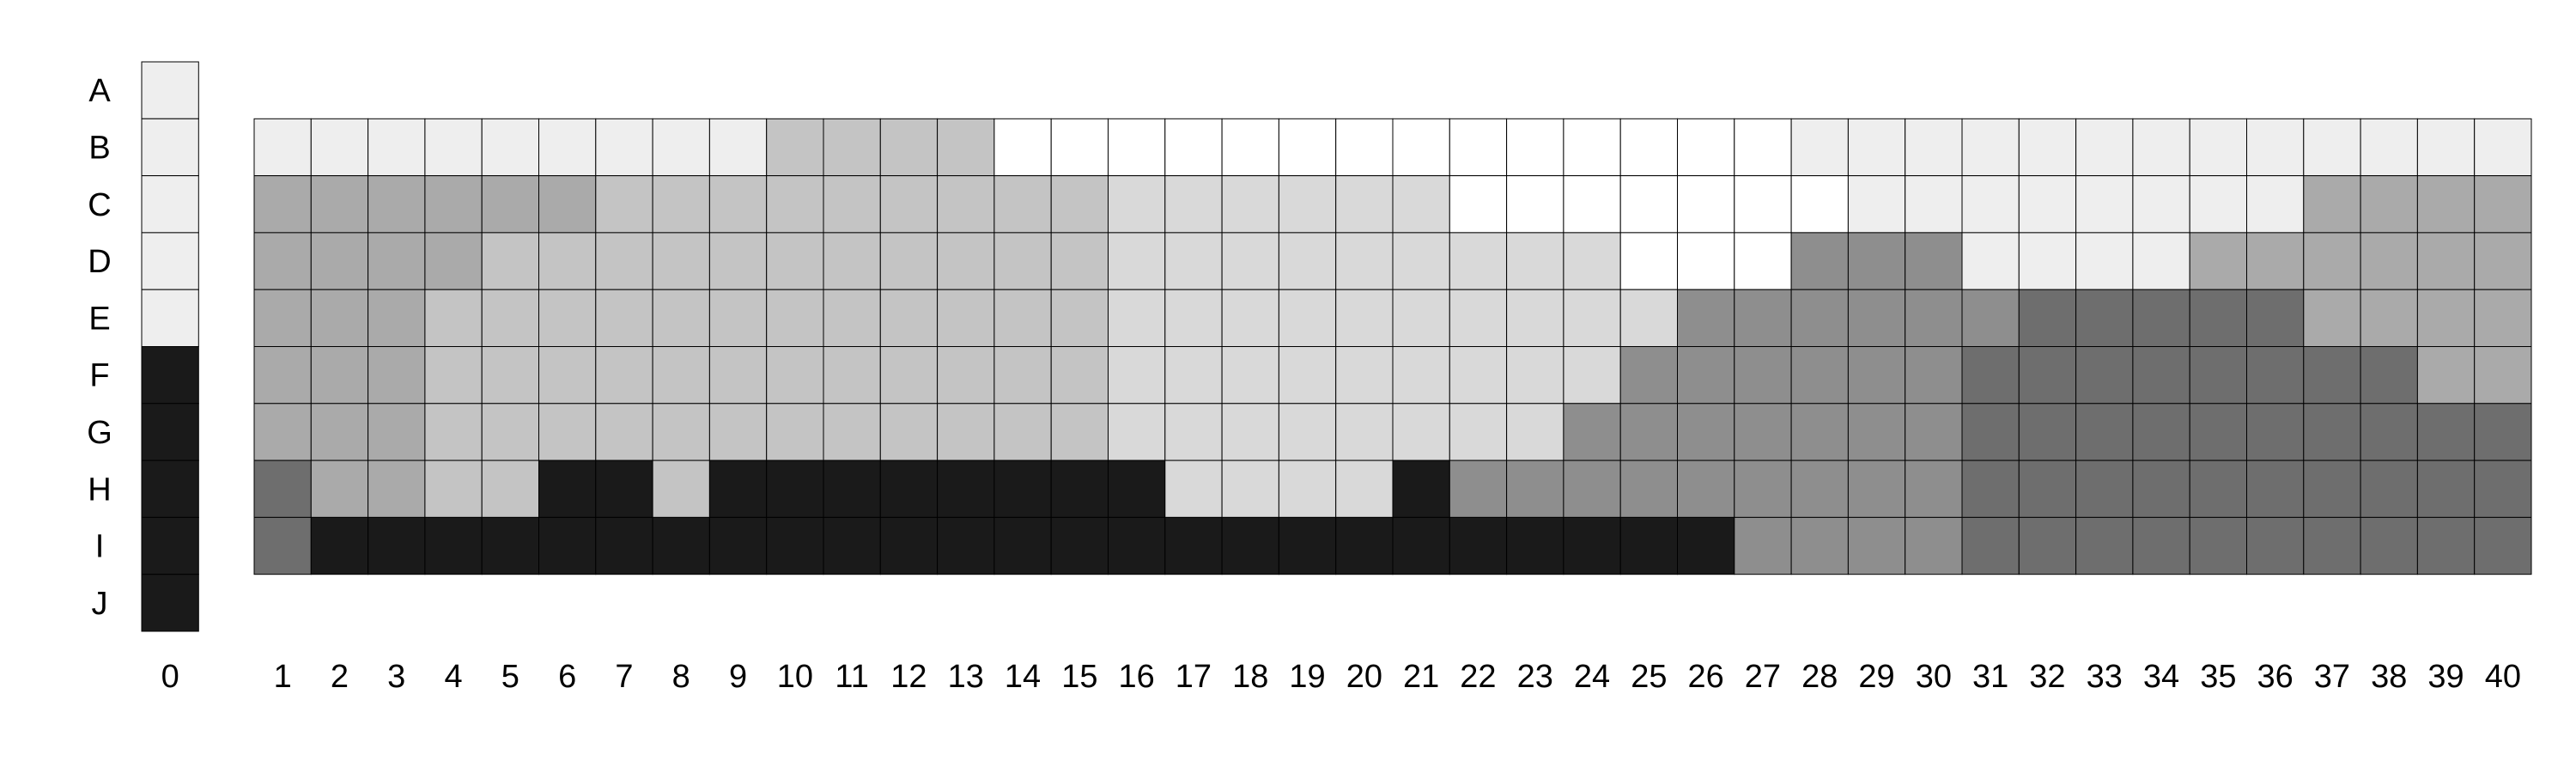 Image resolution: width=2576 pixels, height=773 pixels. I want to click on col-label-16: 16, so click(1137, 677).